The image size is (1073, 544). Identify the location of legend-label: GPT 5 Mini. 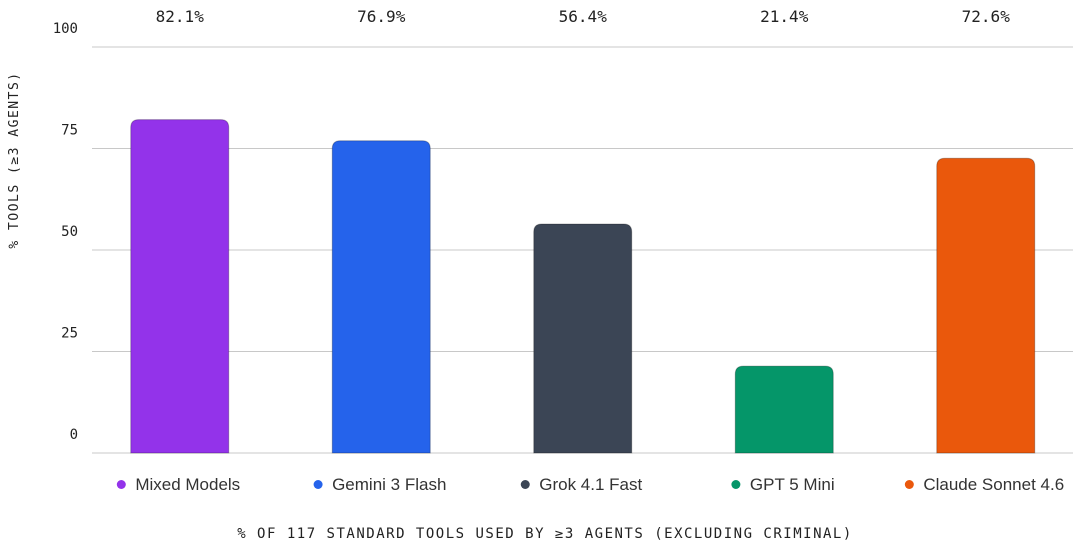
(792, 484).